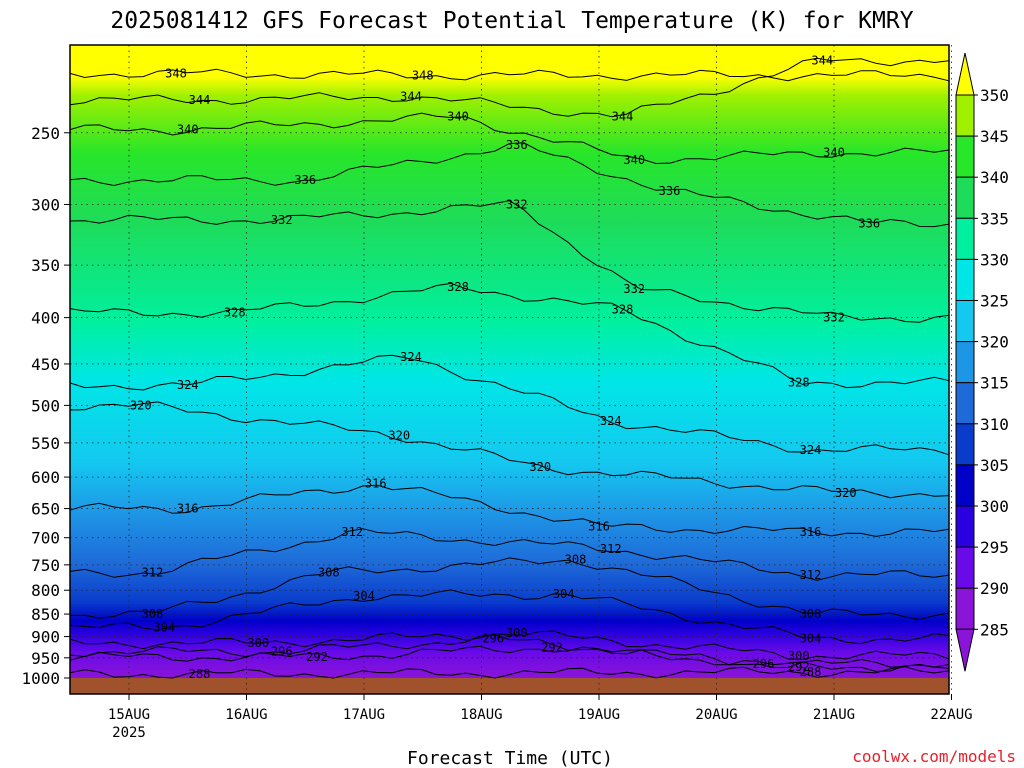 Image resolution: width=1024 pixels, height=768 pixels. I want to click on y-tick-label: 1000, so click(40, 678).